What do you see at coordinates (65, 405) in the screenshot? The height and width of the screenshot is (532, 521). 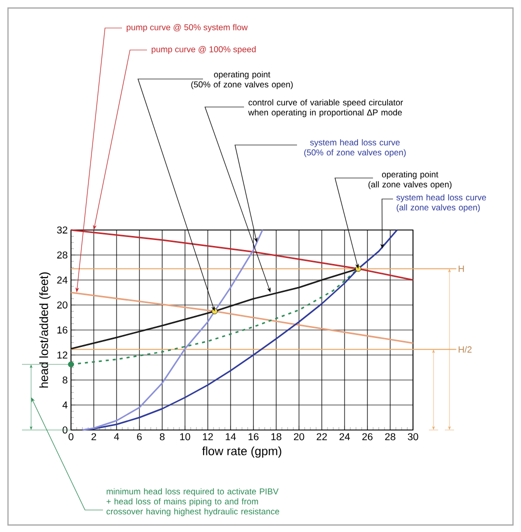 I see `y-tick-label: 4` at bounding box center [65, 405].